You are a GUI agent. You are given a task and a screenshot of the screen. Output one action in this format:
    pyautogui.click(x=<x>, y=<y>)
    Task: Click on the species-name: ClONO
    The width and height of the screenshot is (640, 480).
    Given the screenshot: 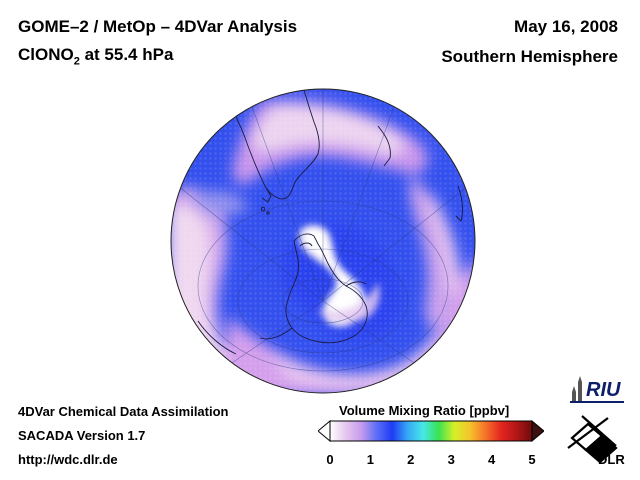 What is the action you would take?
    pyautogui.click(x=46, y=54)
    